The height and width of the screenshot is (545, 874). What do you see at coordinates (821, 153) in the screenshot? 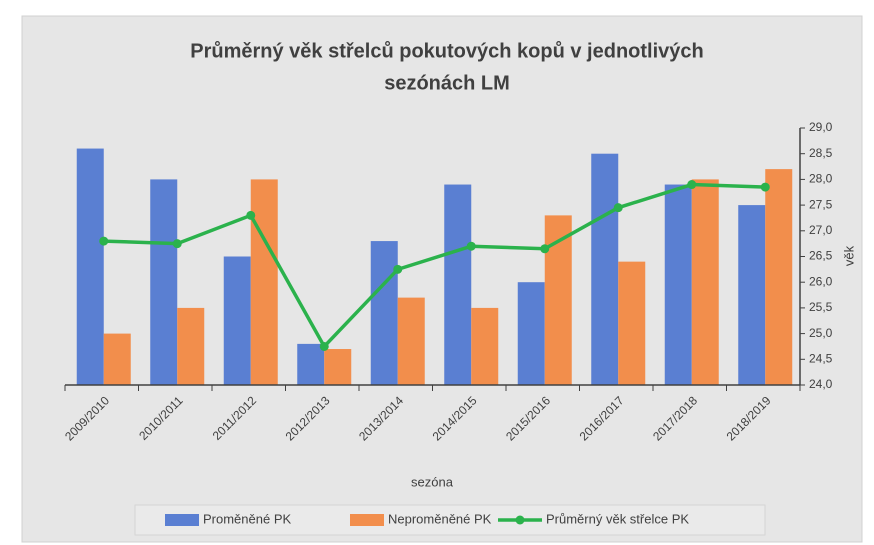
I see `y-tick-label: 28,5` at bounding box center [821, 153].